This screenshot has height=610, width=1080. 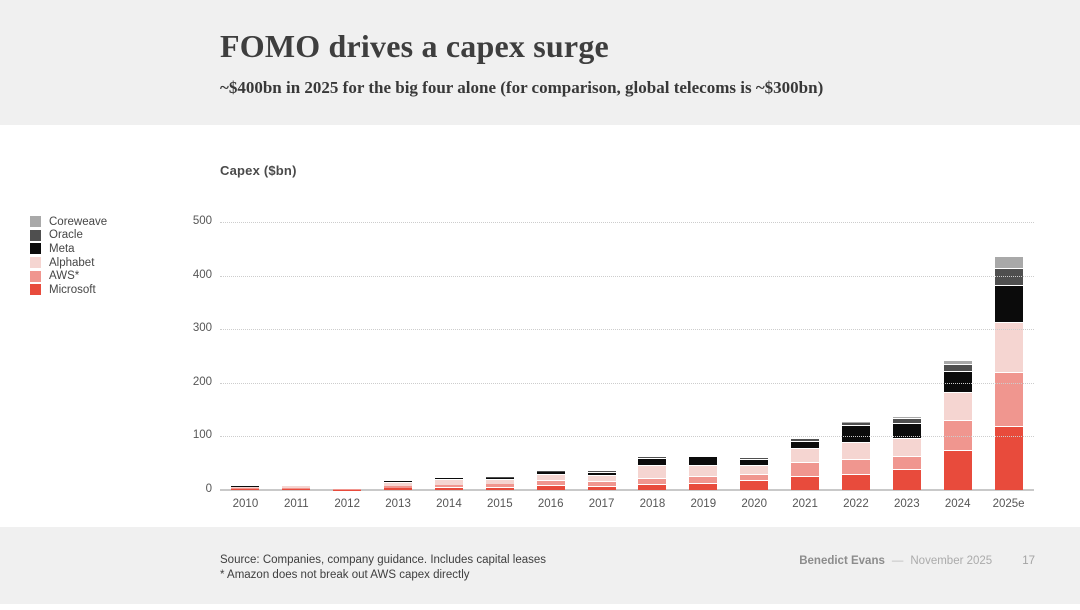 I want to click on stacked-bar-2016, so click(x=550, y=480).